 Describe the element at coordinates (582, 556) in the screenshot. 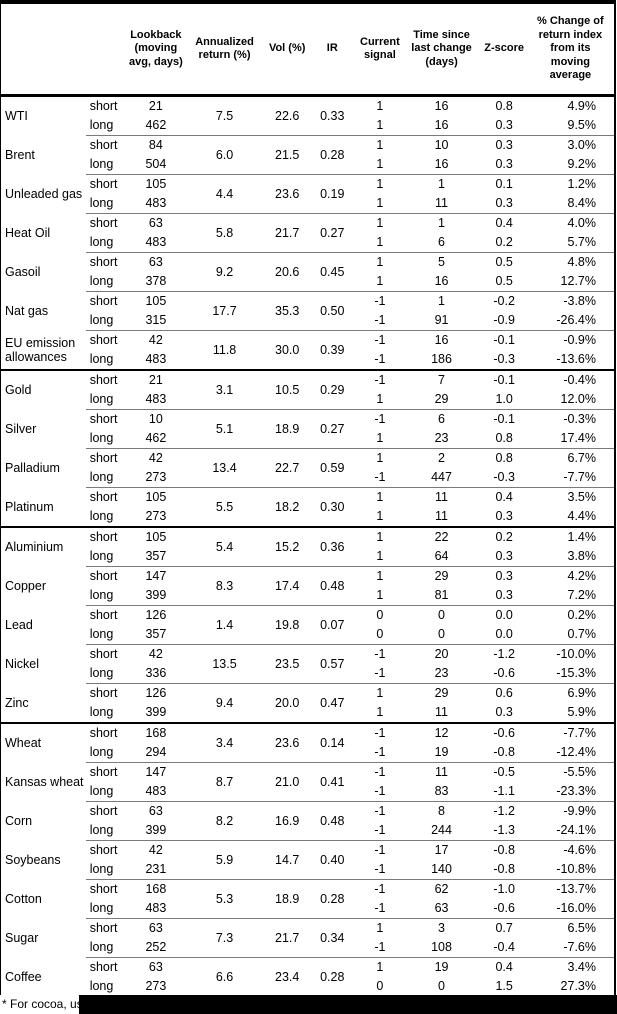

I see `pct-change-value: 3.8%` at that location.